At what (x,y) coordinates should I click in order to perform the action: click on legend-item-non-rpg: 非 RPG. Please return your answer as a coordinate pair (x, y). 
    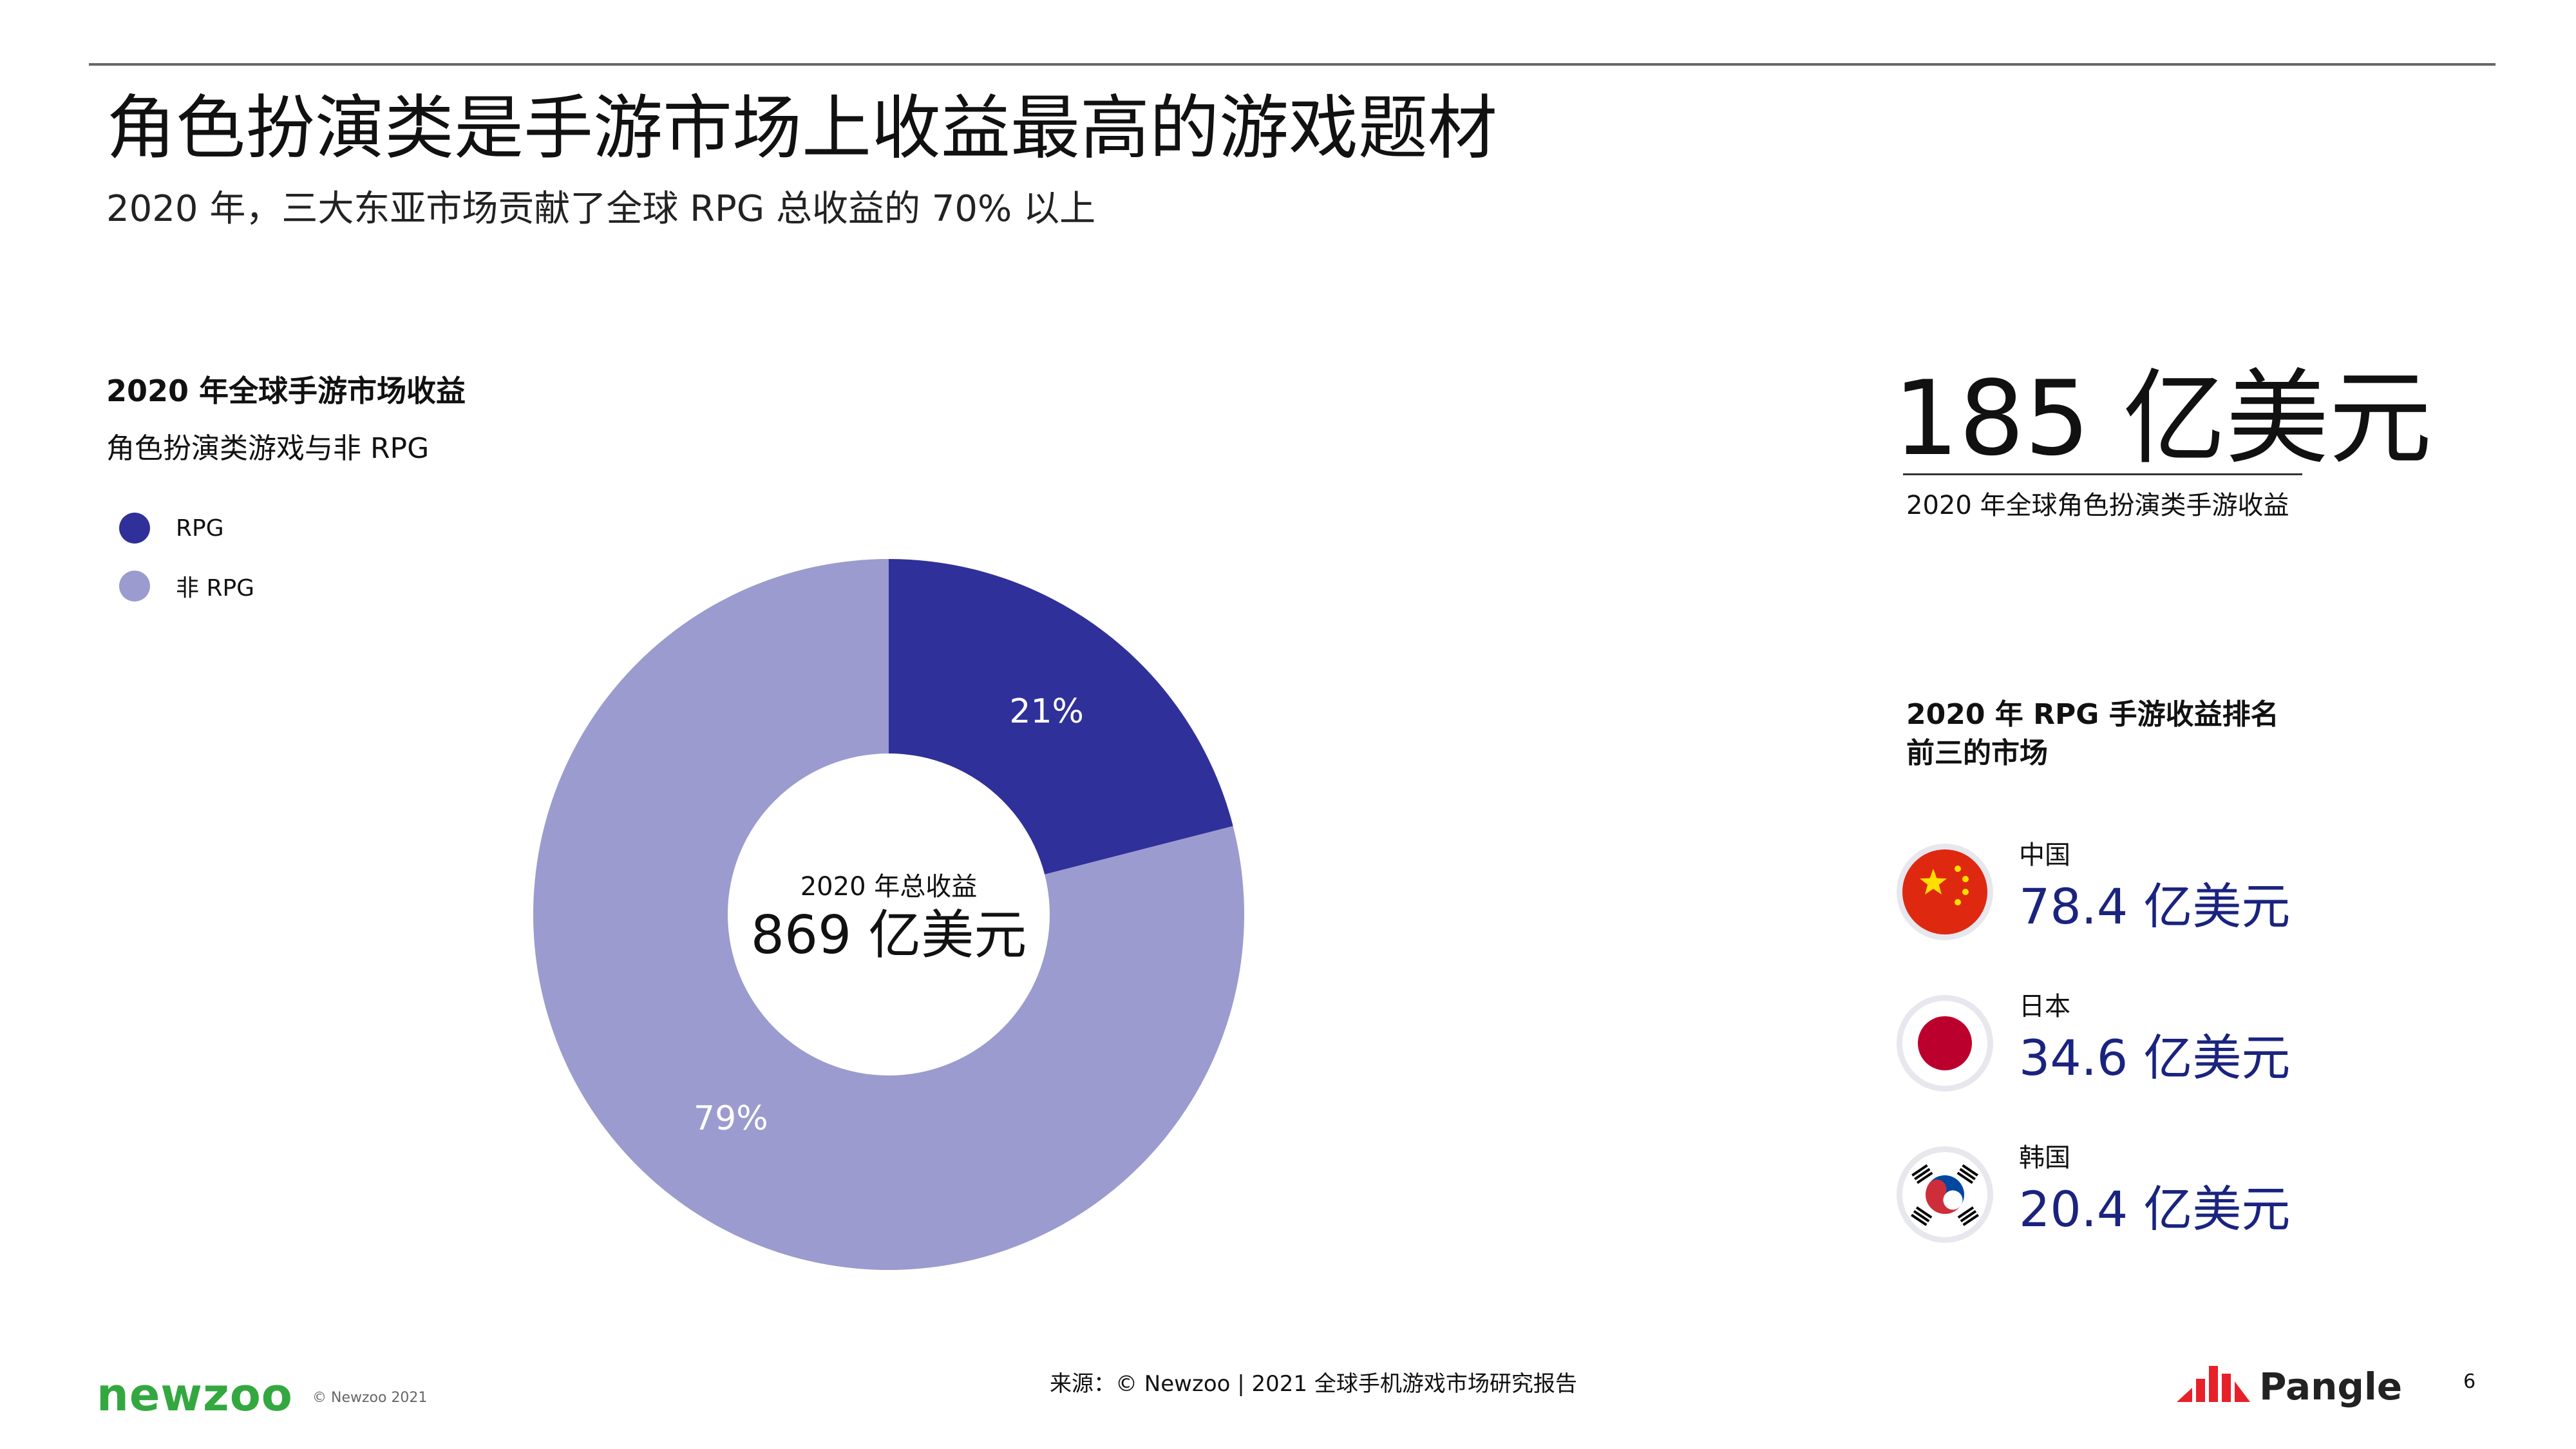
    Looking at the image, I should click on (186, 586).